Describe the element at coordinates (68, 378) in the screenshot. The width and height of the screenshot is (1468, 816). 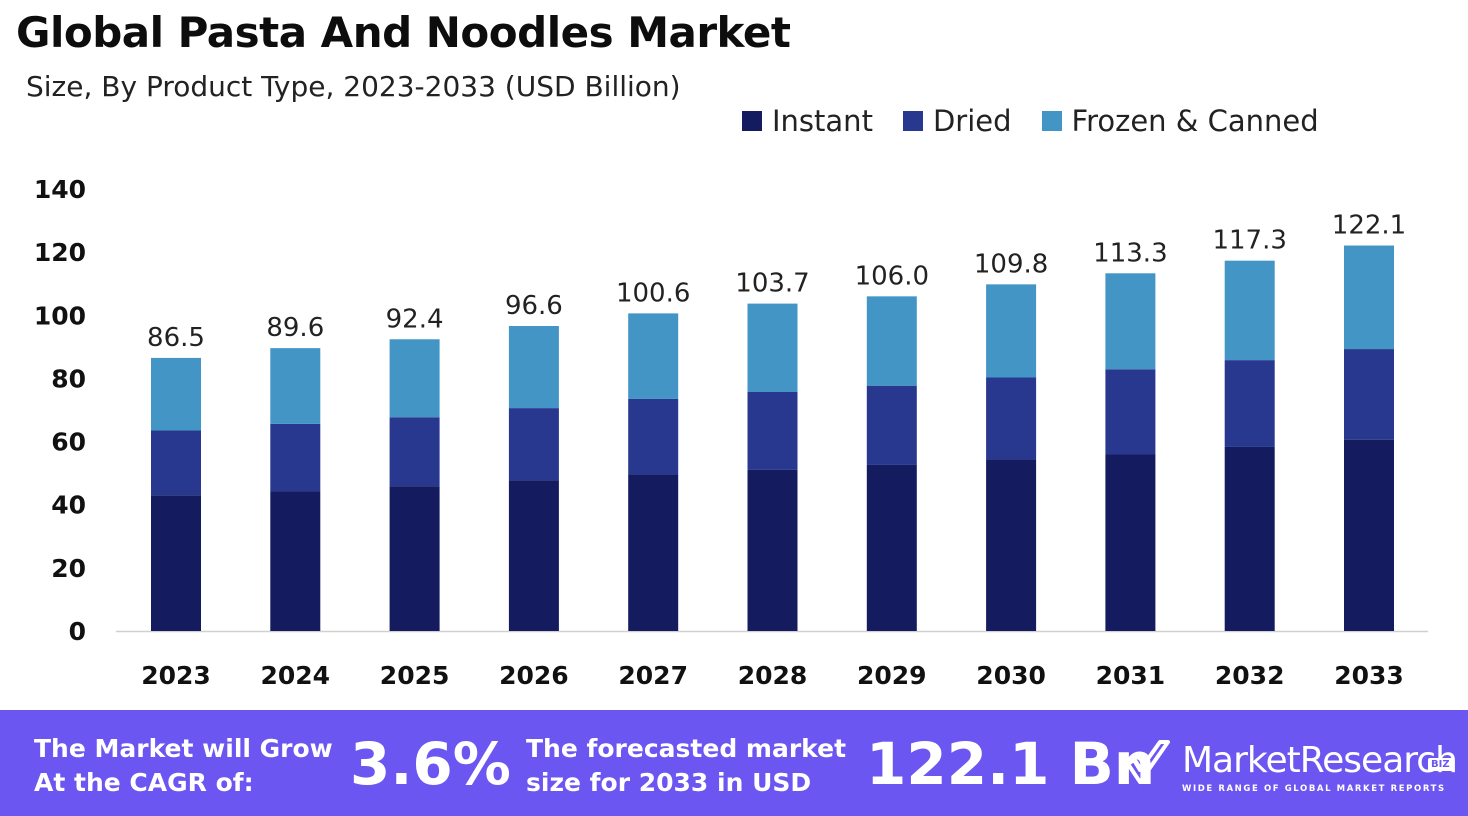
I see `y-tick-label: 80` at that location.